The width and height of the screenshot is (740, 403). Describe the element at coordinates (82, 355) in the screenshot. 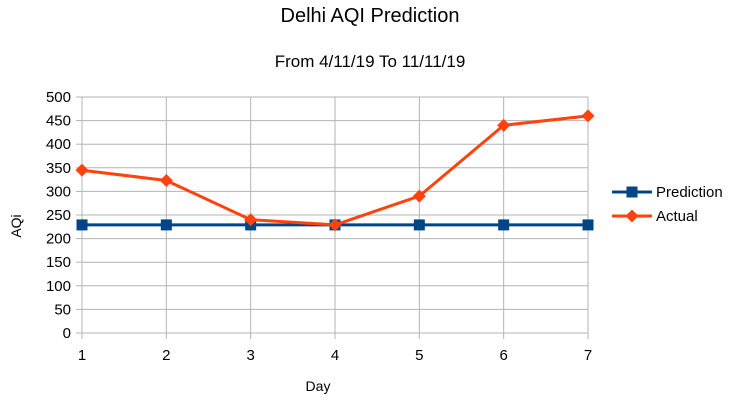

I see `x-tick-label: 1` at that location.